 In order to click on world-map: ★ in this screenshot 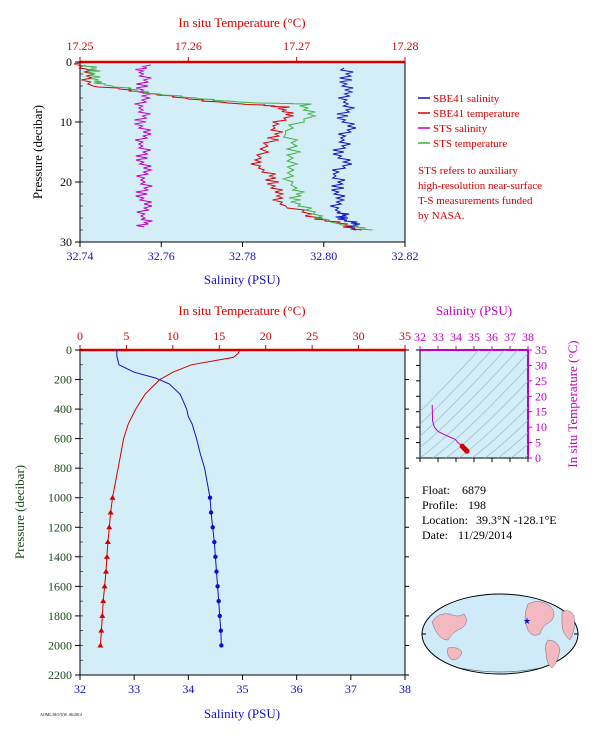, I will do `click(500, 634)`.